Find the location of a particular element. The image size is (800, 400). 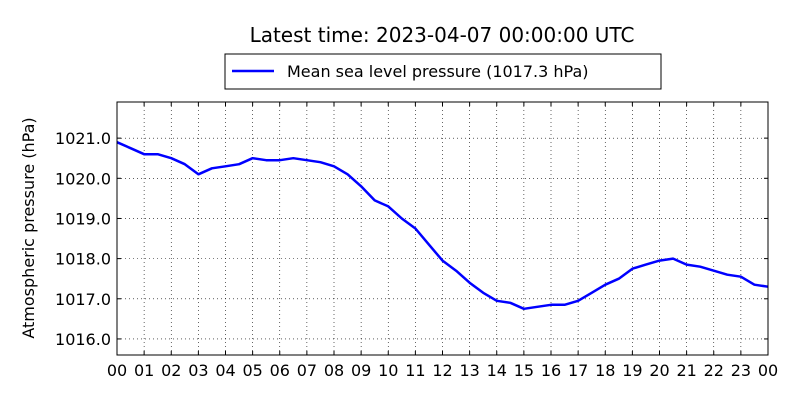

x-tick-label: 15 is located at coordinates (524, 370).